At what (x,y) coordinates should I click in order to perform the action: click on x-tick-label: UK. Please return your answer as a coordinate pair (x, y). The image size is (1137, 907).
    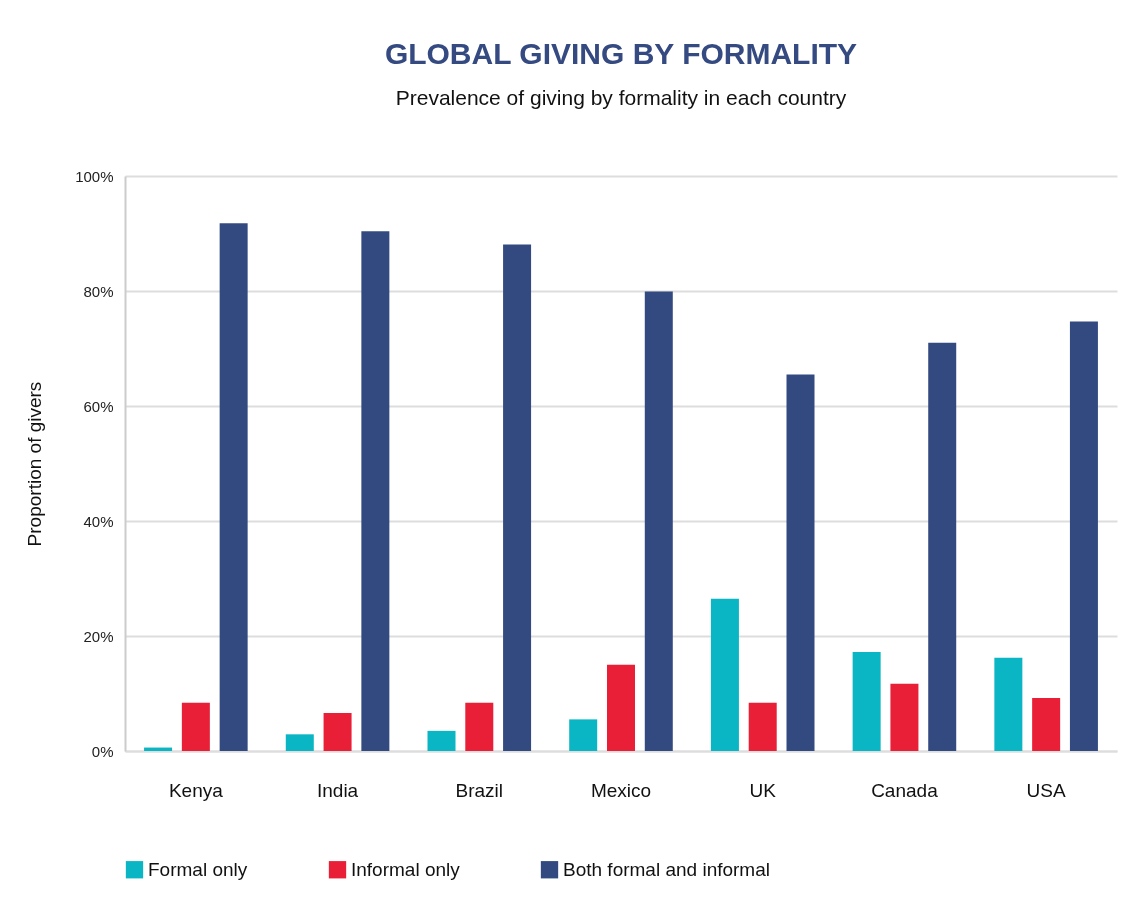
    Looking at the image, I should click on (763, 790).